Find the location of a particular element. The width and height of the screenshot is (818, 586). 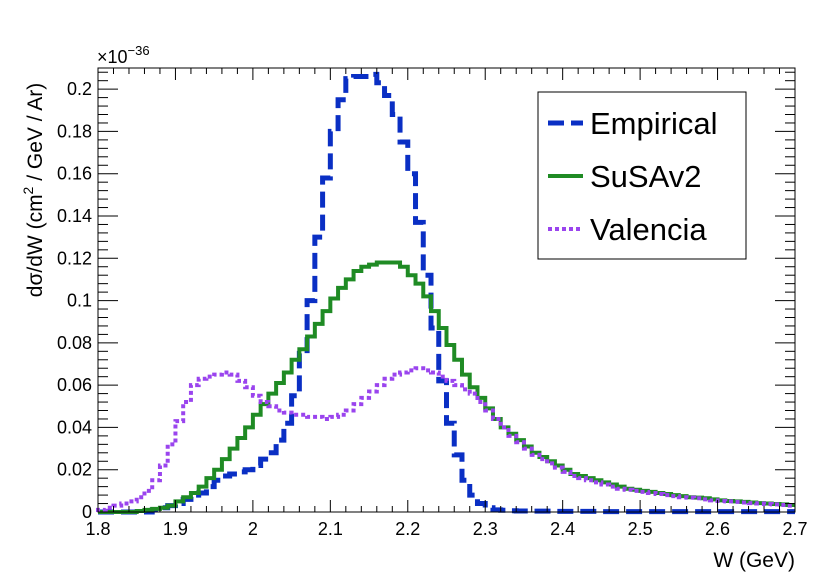

legend-label-valencia: Valencia is located at coordinates (648, 229).